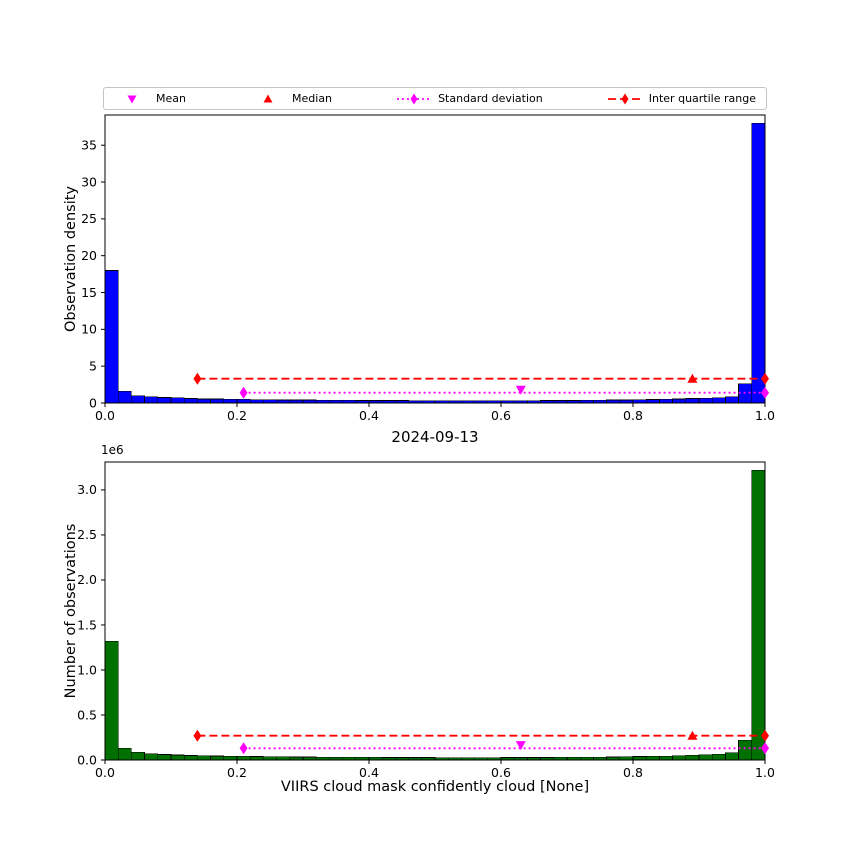  I want to click on legend-item-inter-quartile-range: Inter quartile range, so click(681, 99).